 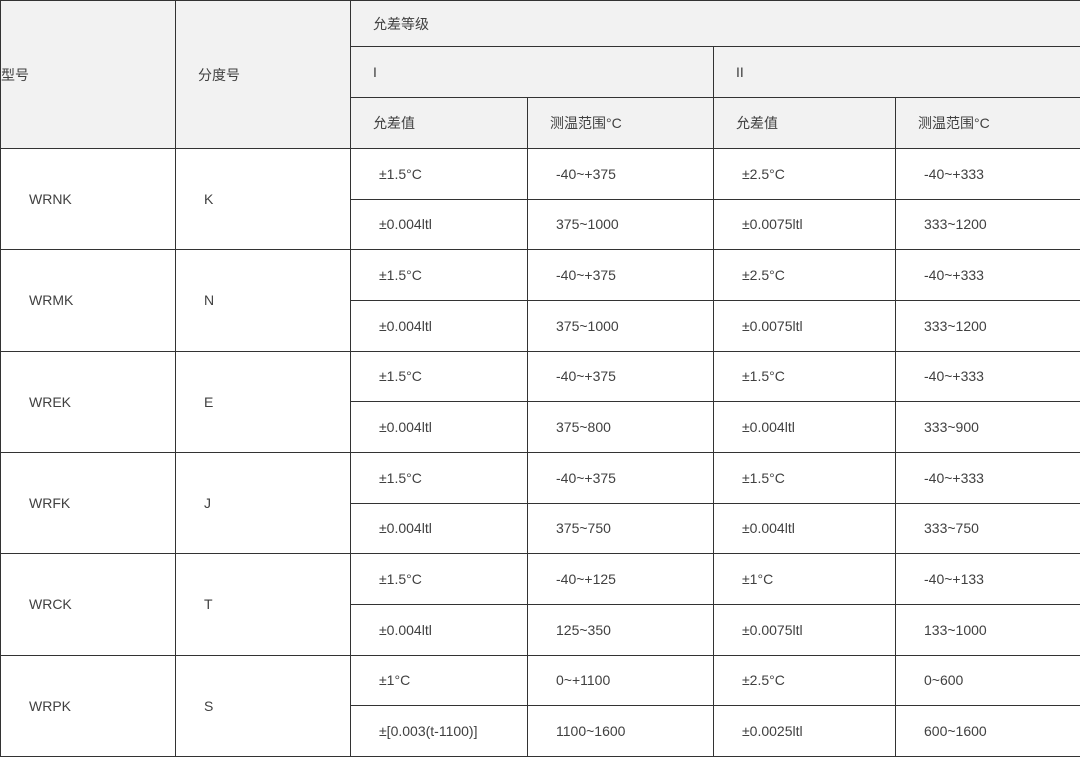 I want to click on model-cell: WRCK, so click(x=88, y=604).